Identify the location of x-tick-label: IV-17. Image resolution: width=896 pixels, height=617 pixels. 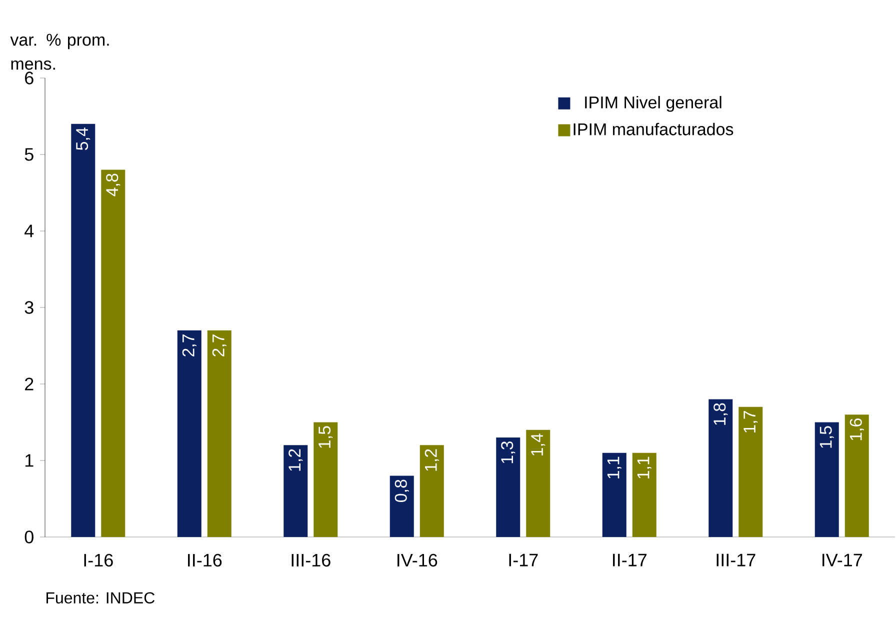
(842, 560).